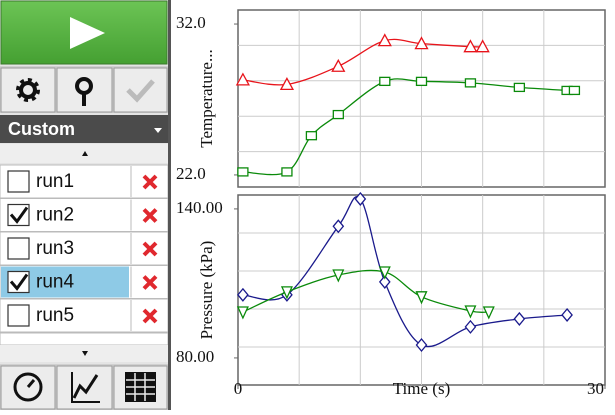  I want to click on y-axis-title: Pressure (kPa), so click(206, 290).